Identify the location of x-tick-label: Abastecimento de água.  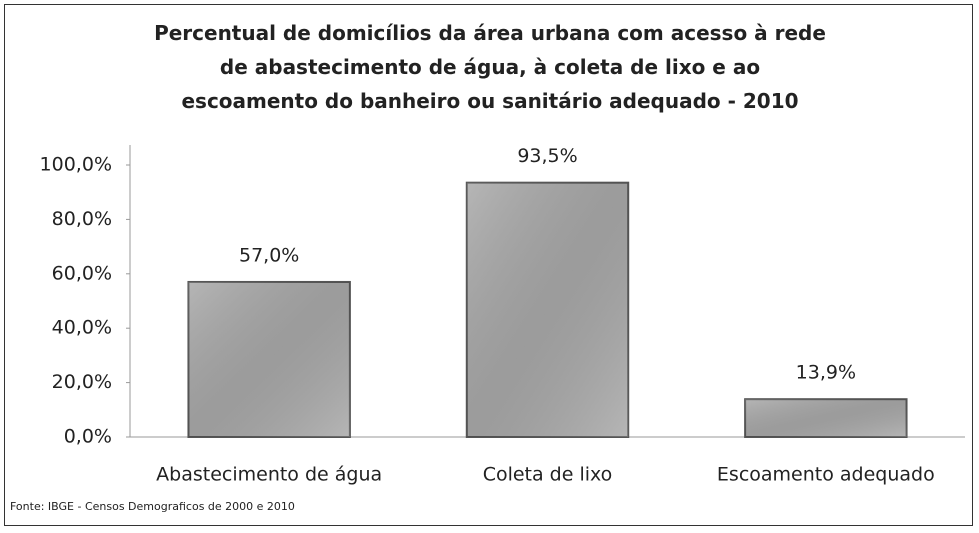
(269, 475).